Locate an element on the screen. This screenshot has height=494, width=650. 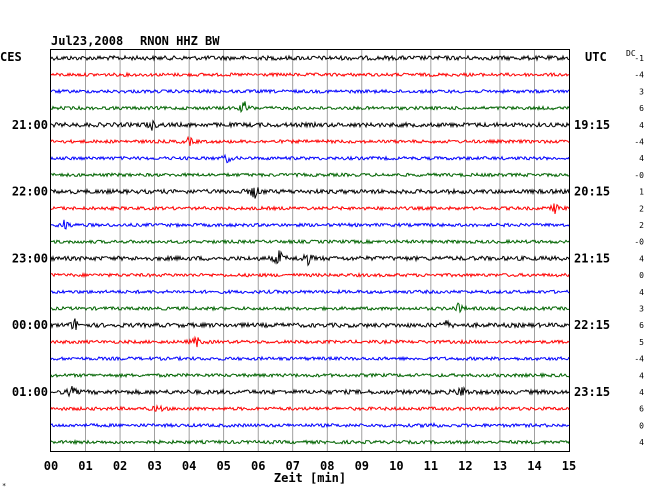
x-tick-label: 08 is located at coordinates (327, 466).